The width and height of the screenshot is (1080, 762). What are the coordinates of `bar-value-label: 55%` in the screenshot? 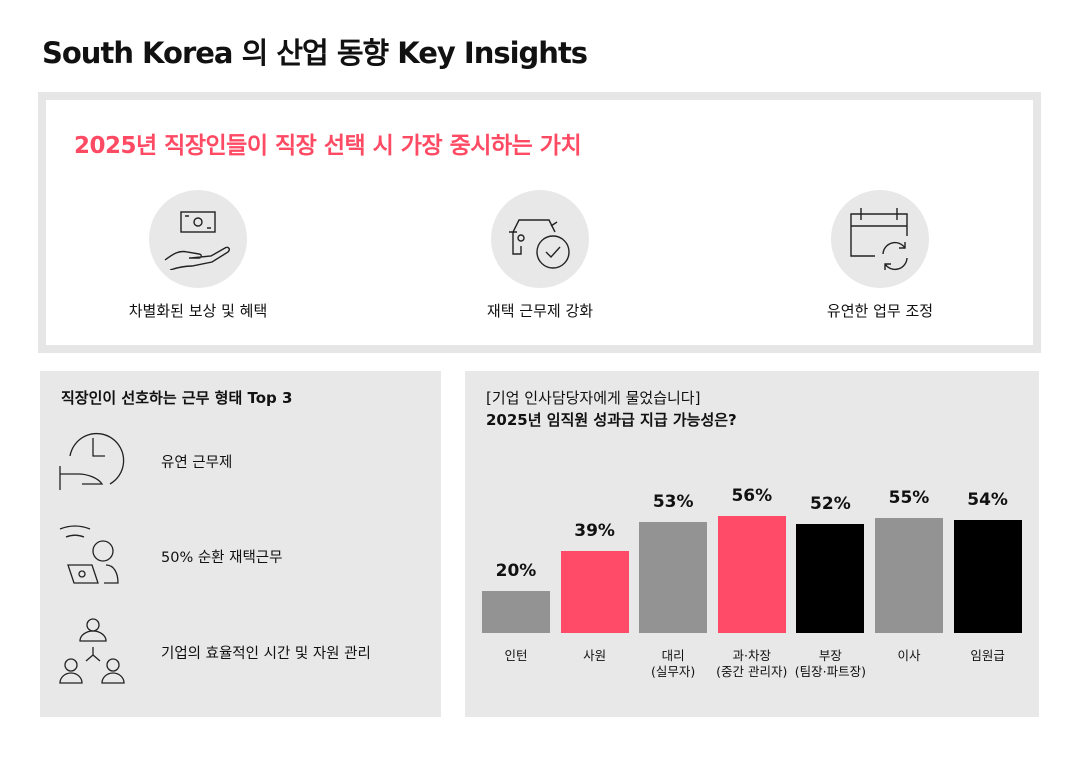 It's located at (909, 498).